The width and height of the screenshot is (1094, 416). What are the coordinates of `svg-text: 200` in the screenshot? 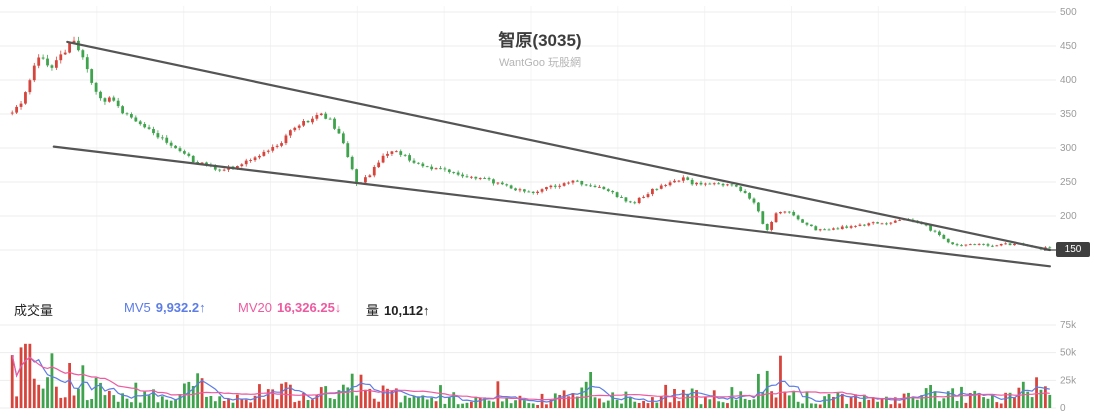 It's located at (1068, 216).